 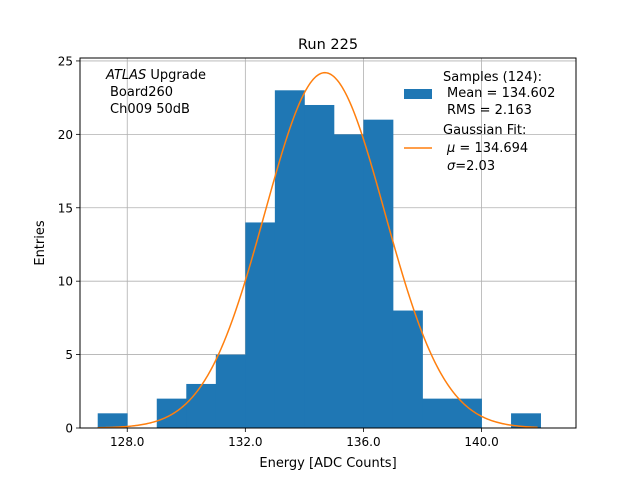 What do you see at coordinates (491, 148) in the screenshot?
I see `legend-fit-mu-value: = 134.694` at bounding box center [491, 148].